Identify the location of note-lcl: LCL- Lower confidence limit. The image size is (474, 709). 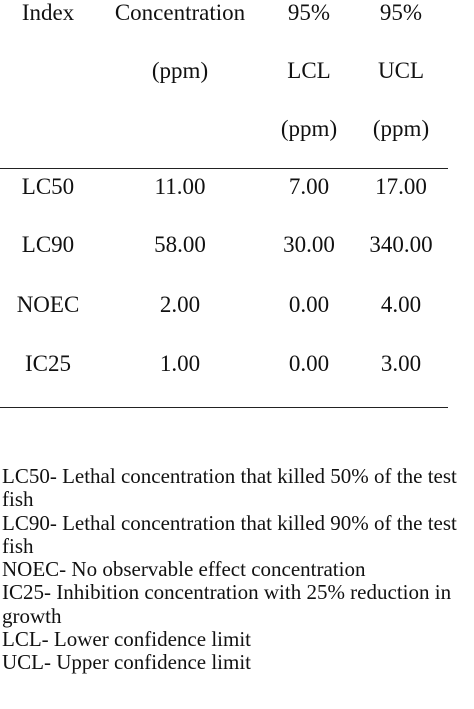
(126, 639).